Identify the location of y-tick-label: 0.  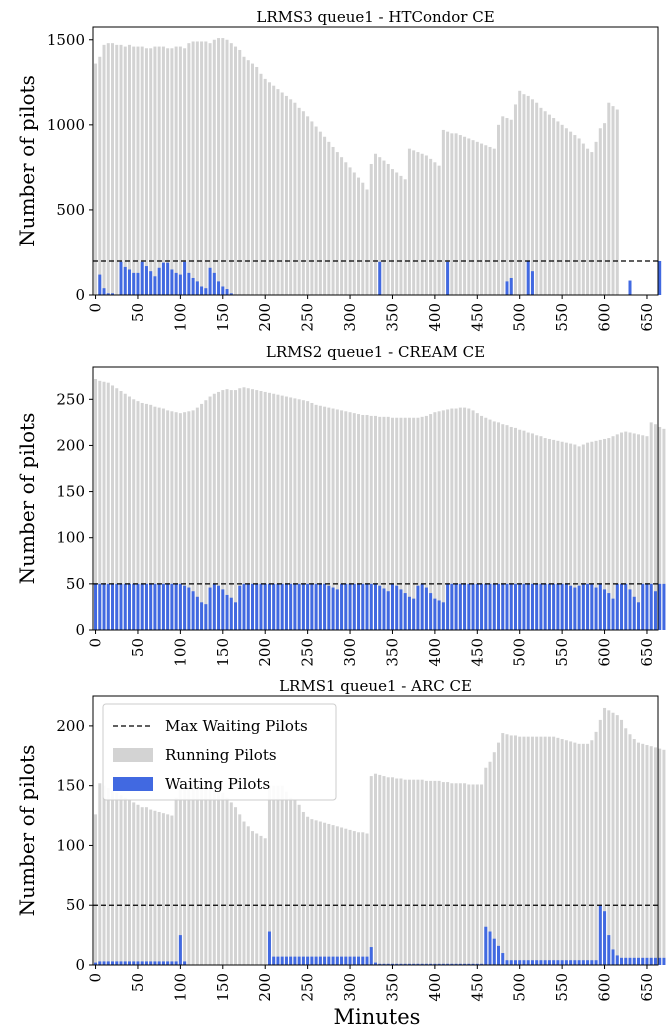
(80, 630).